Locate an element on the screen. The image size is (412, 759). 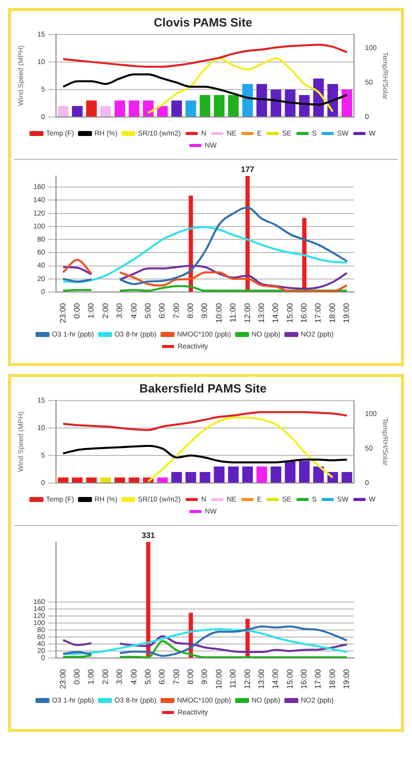
data-label: 177 is located at coordinates (247, 169).